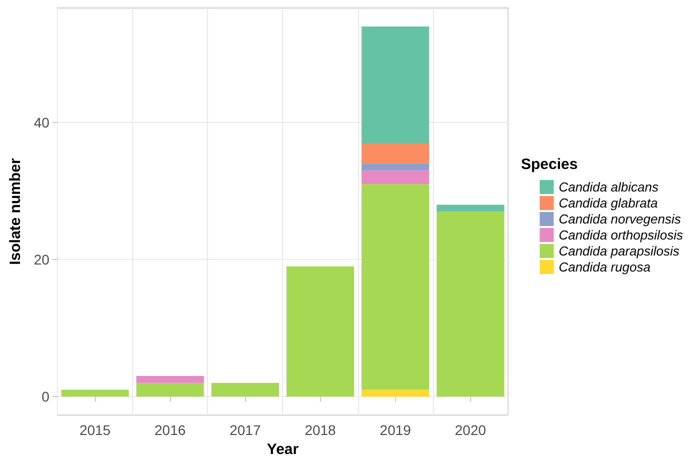 The width and height of the screenshot is (696, 462). What do you see at coordinates (282, 449) in the screenshot?
I see `x-axis-title: Year` at bounding box center [282, 449].